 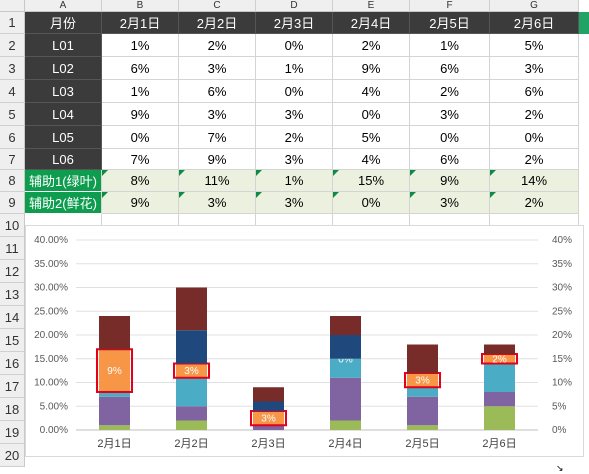 What do you see at coordinates (371, 23) in the screenshot?
I see `header-cell: 2月4日` at bounding box center [371, 23].